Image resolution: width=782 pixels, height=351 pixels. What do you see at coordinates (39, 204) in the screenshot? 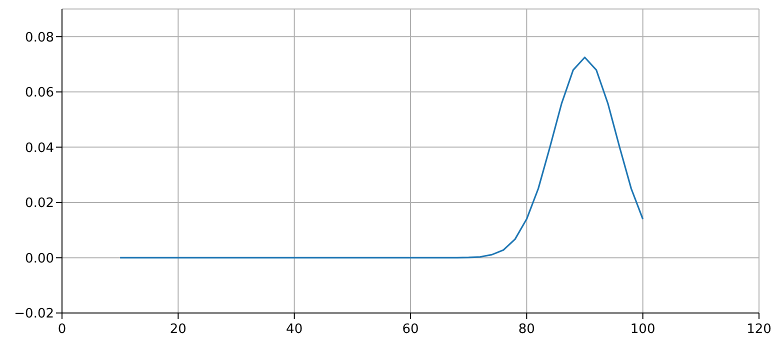
I see `y-tick-label: 0.02` at bounding box center [39, 204].